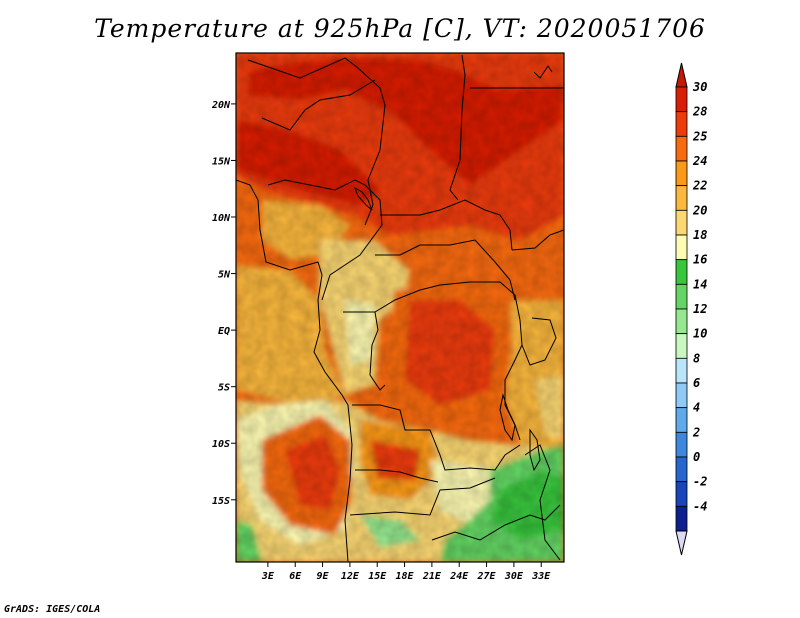 This screenshot has height=618, width=800. Describe the element at coordinates (541, 576) in the screenshot. I see `x-tick-label: 33E` at that location.